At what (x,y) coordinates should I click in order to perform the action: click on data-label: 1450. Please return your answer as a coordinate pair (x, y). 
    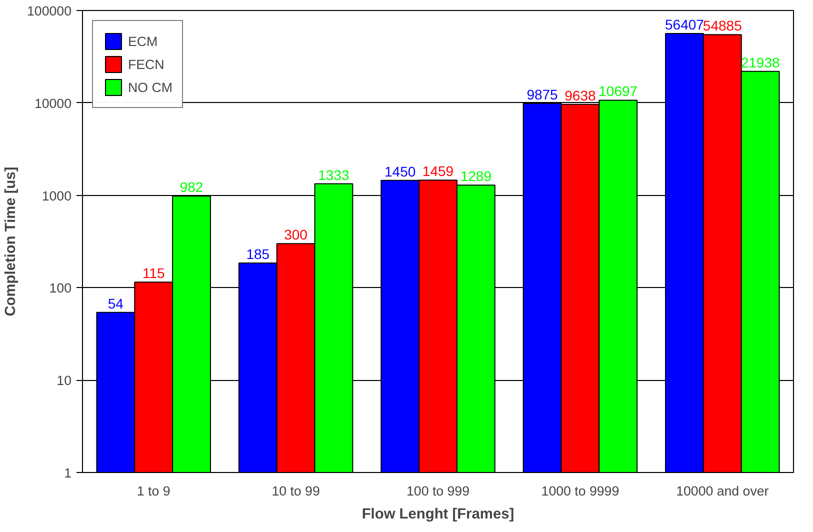
    Looking at the image, I should click on (400, 171).